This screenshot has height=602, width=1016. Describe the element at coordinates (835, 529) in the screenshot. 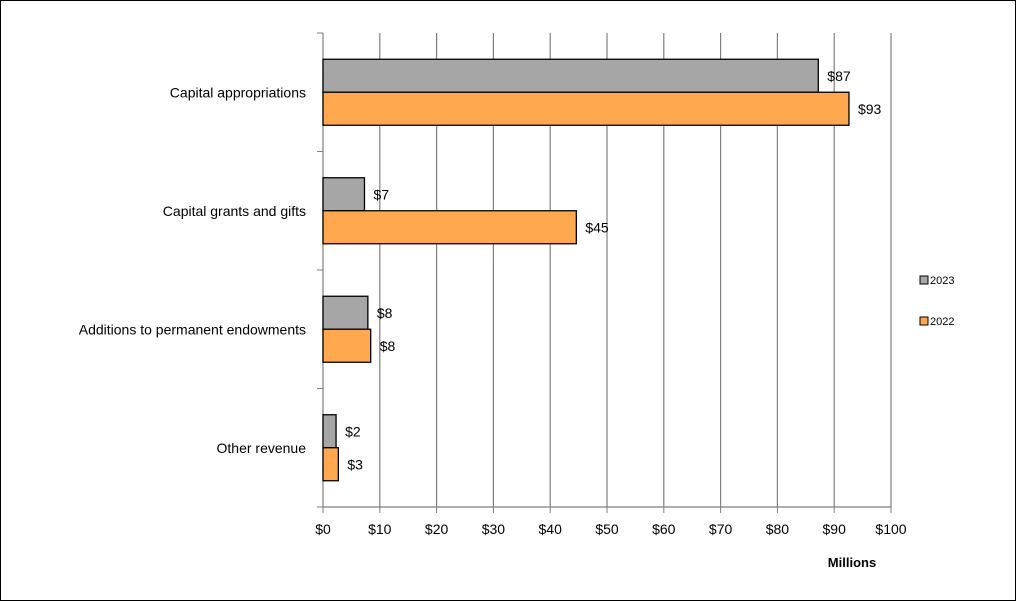

I see `x-tick-label: $90` at that location.